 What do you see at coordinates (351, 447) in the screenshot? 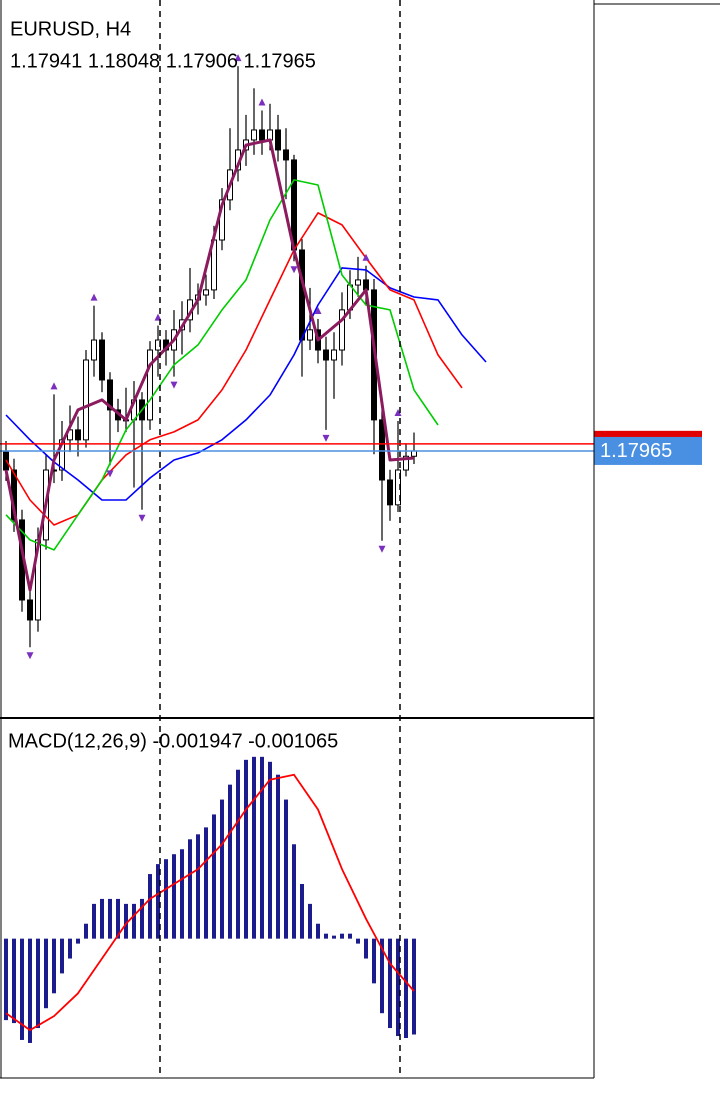
I see `overlay-layer: 1.17965` at bounding box center [351, 447].